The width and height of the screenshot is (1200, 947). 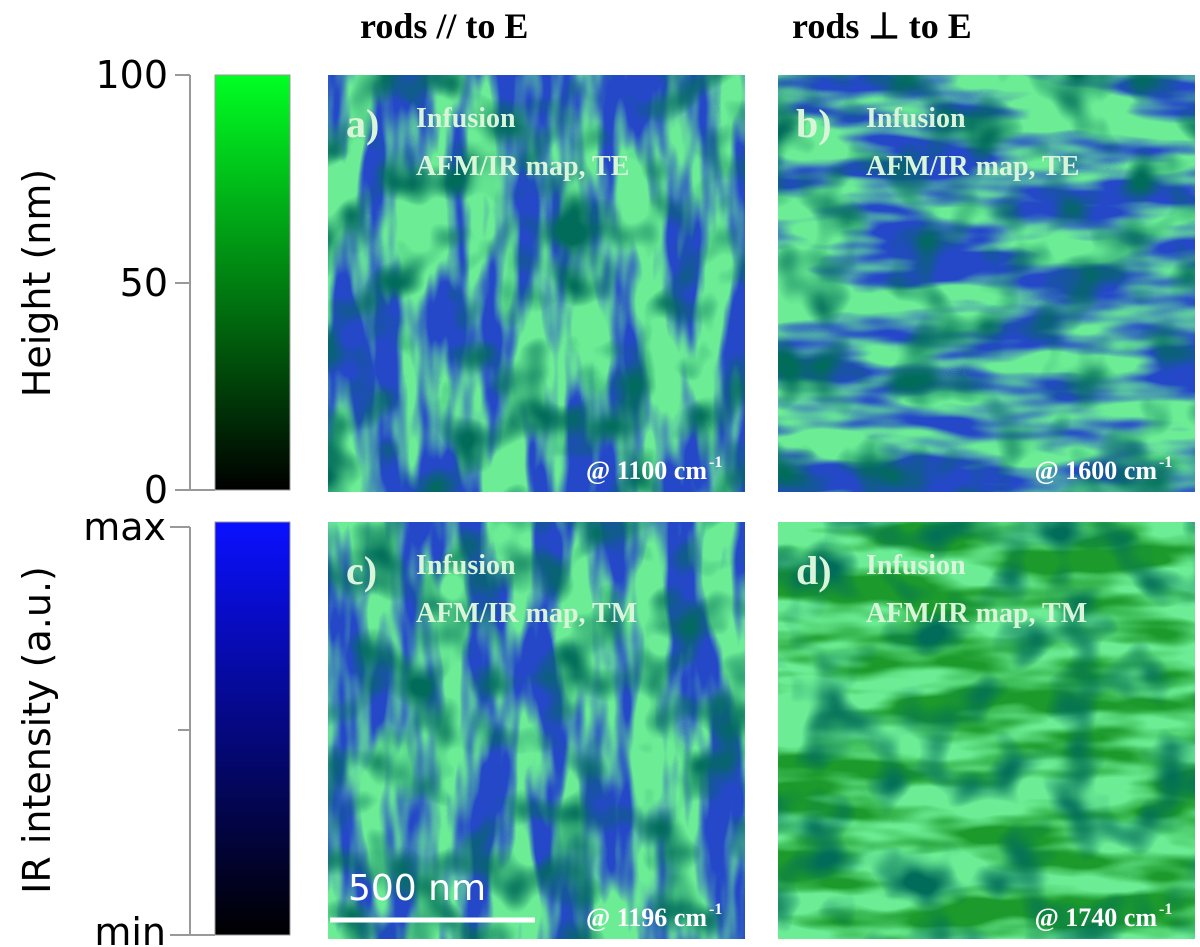 I want to click on column-header: rods ⊥ to E, so click(x=882, y=26).